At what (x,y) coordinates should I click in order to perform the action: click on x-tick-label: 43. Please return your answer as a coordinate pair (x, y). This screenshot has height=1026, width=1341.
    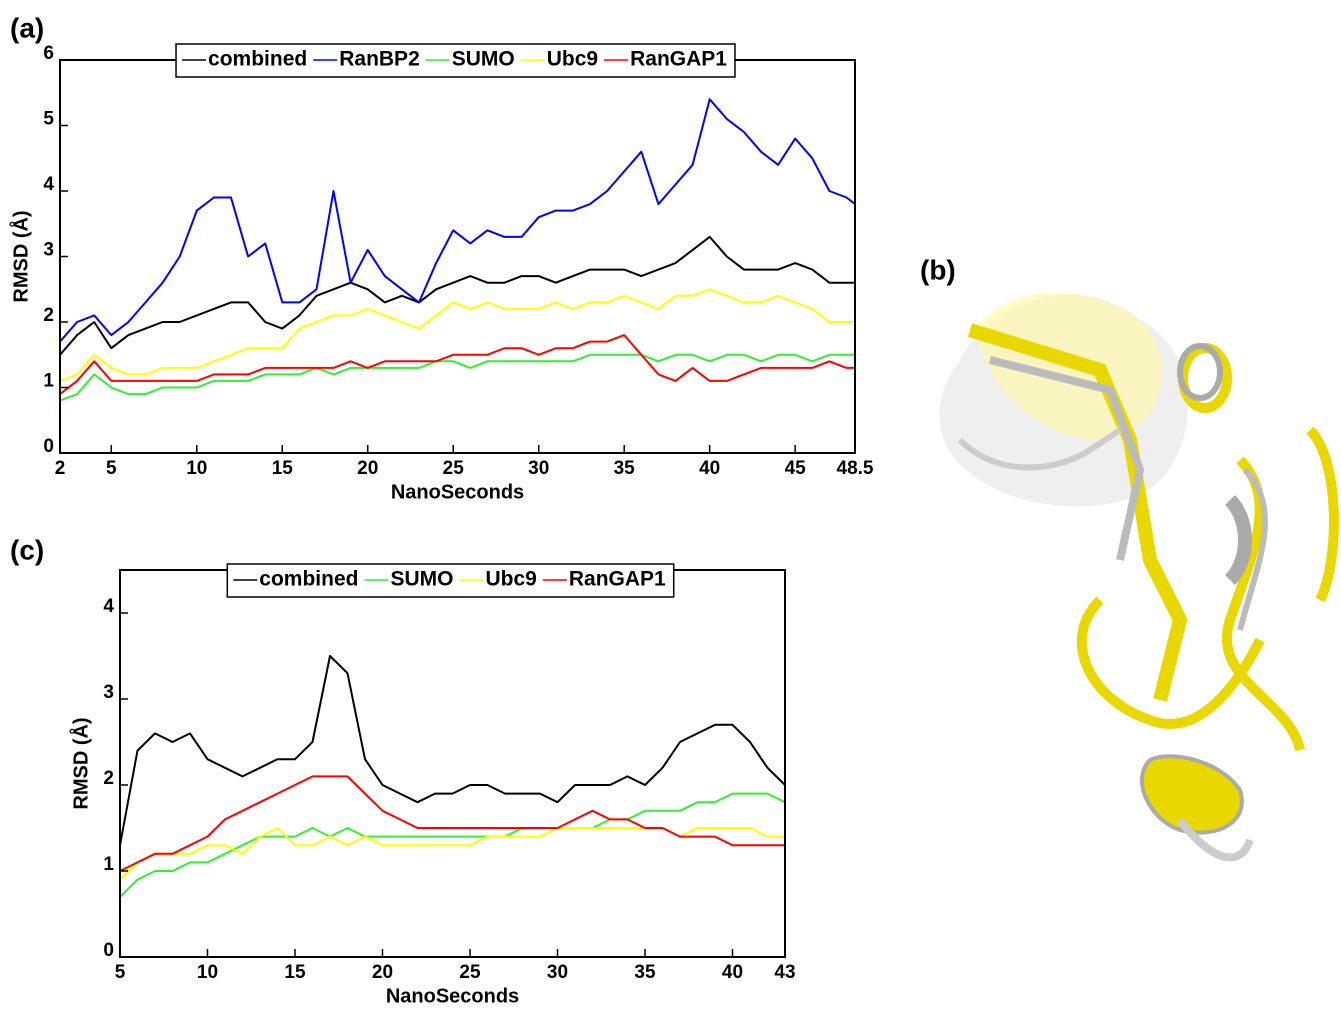
    Looking at the image, I should click on (784, 972).